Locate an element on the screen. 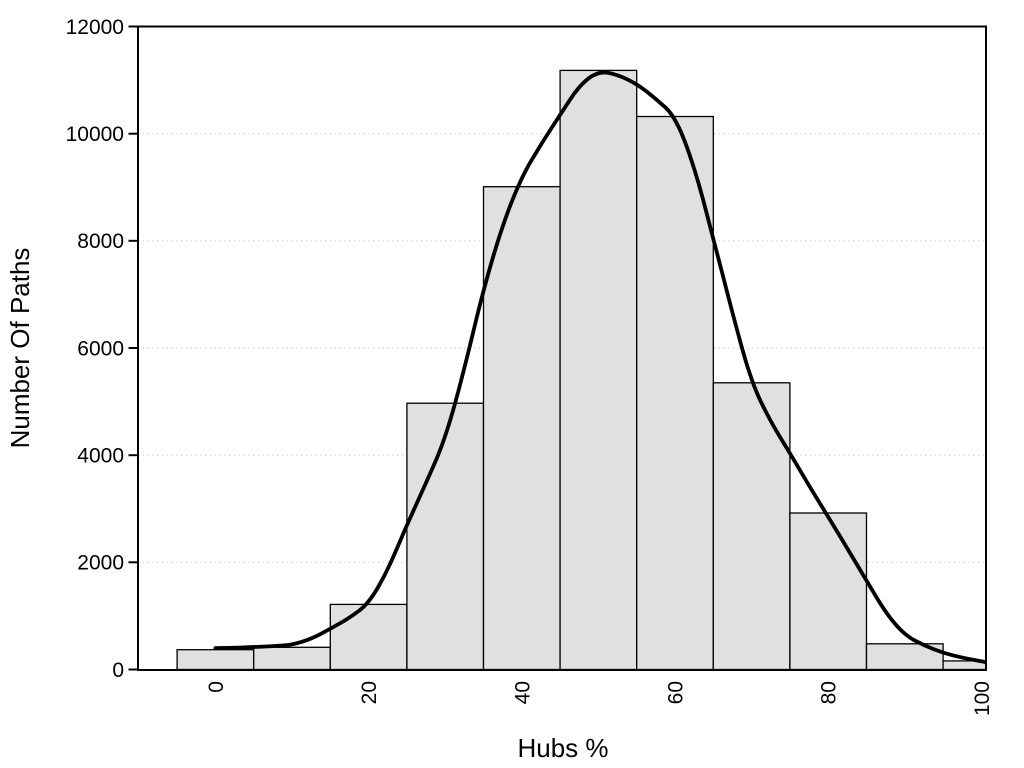 This screenshot has width=1024, height=768. y-tick-label: 10000 is located at coordinates (95, 134).